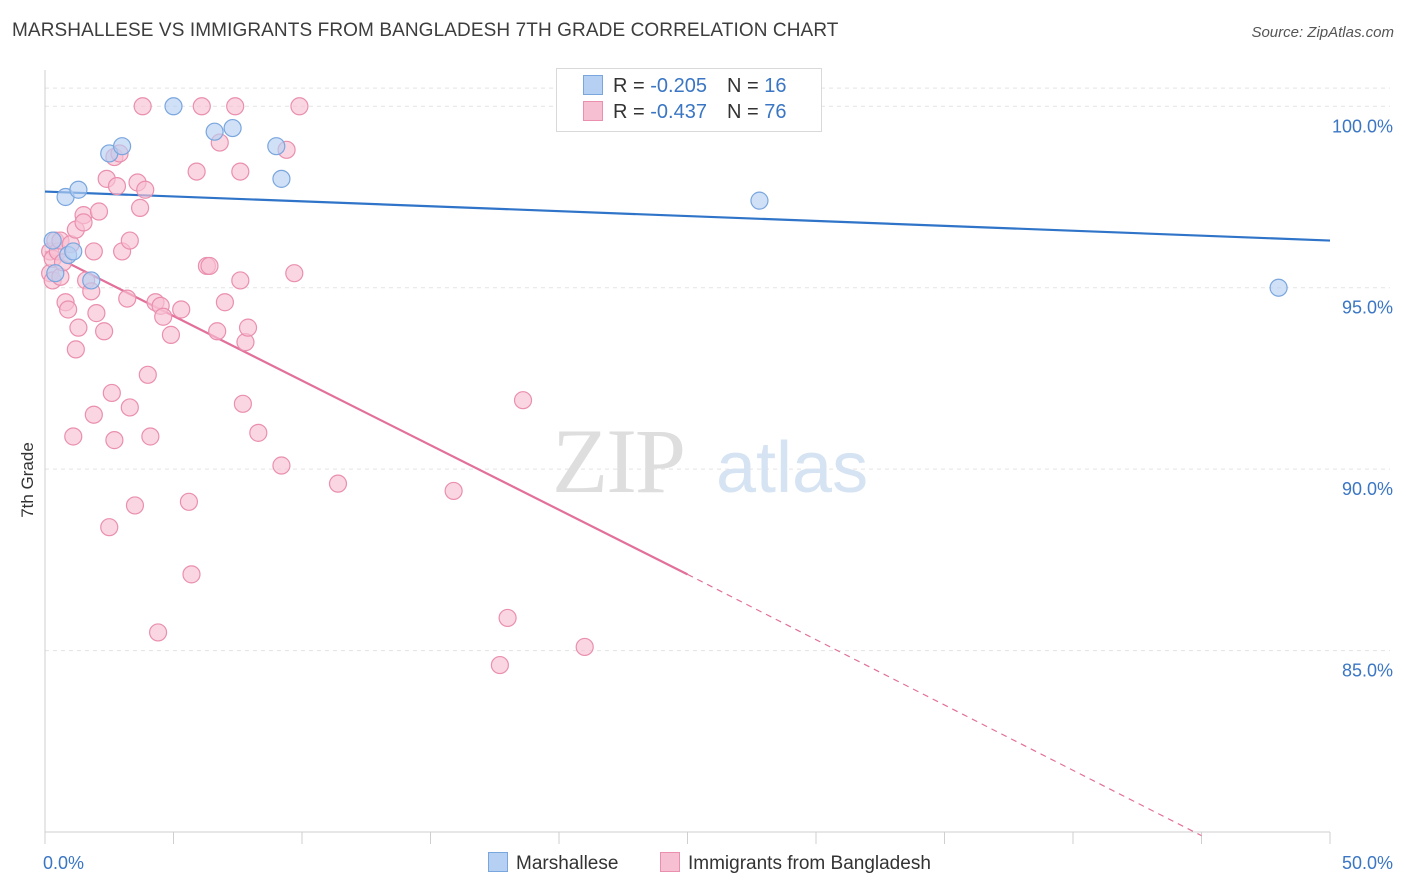 The image size is (1406, 892). Describe the element at coordinates (27, 480) in the screenshot. I see `y-axis-label: 7th Grade` at that location.